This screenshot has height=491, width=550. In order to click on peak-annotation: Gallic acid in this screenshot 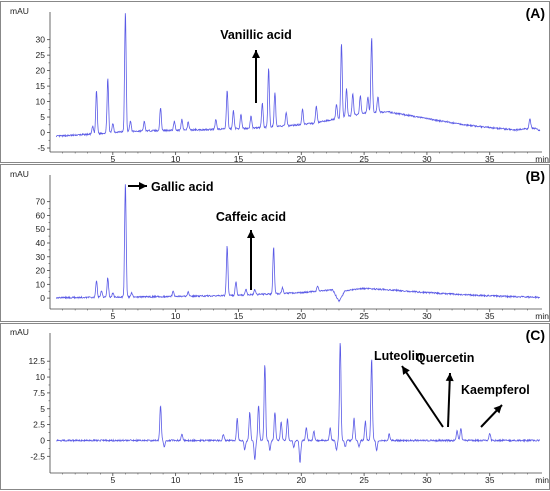, I will do `click(171, 187)`.